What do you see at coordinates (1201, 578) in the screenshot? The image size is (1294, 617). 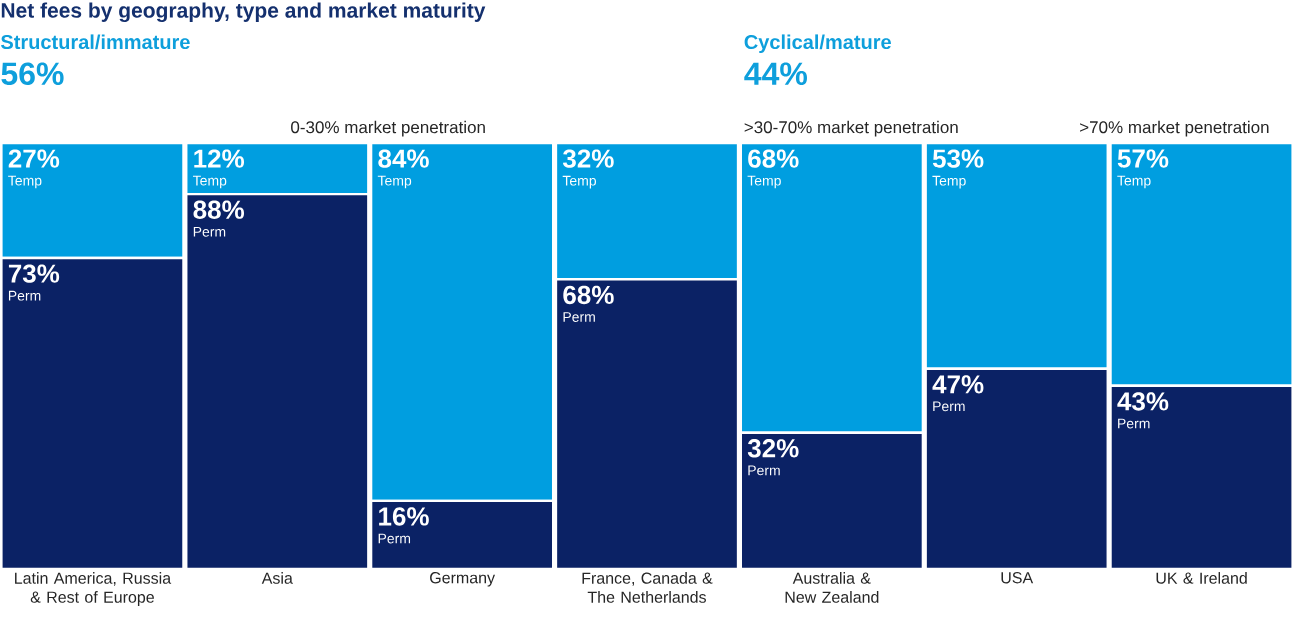 I see `x-tick-label: UK & Ireland` at bounding box center [1201, 578].